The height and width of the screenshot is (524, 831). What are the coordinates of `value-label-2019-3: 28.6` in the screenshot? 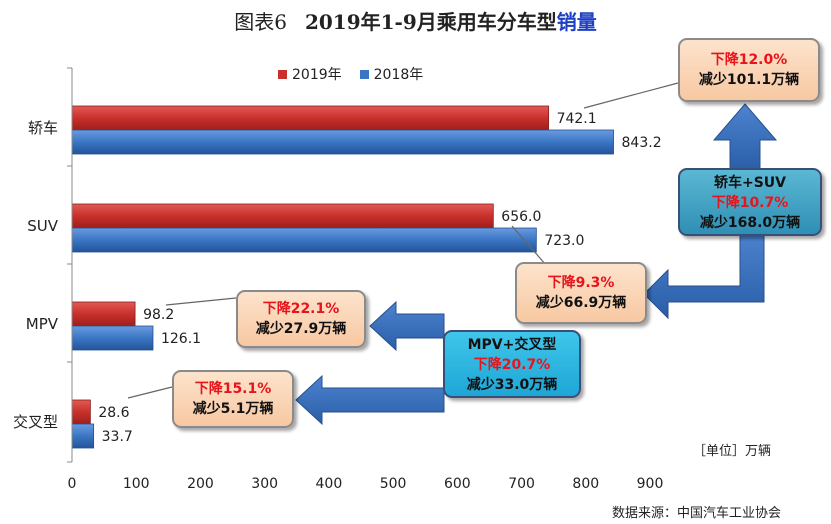 It's located at (113, 413).